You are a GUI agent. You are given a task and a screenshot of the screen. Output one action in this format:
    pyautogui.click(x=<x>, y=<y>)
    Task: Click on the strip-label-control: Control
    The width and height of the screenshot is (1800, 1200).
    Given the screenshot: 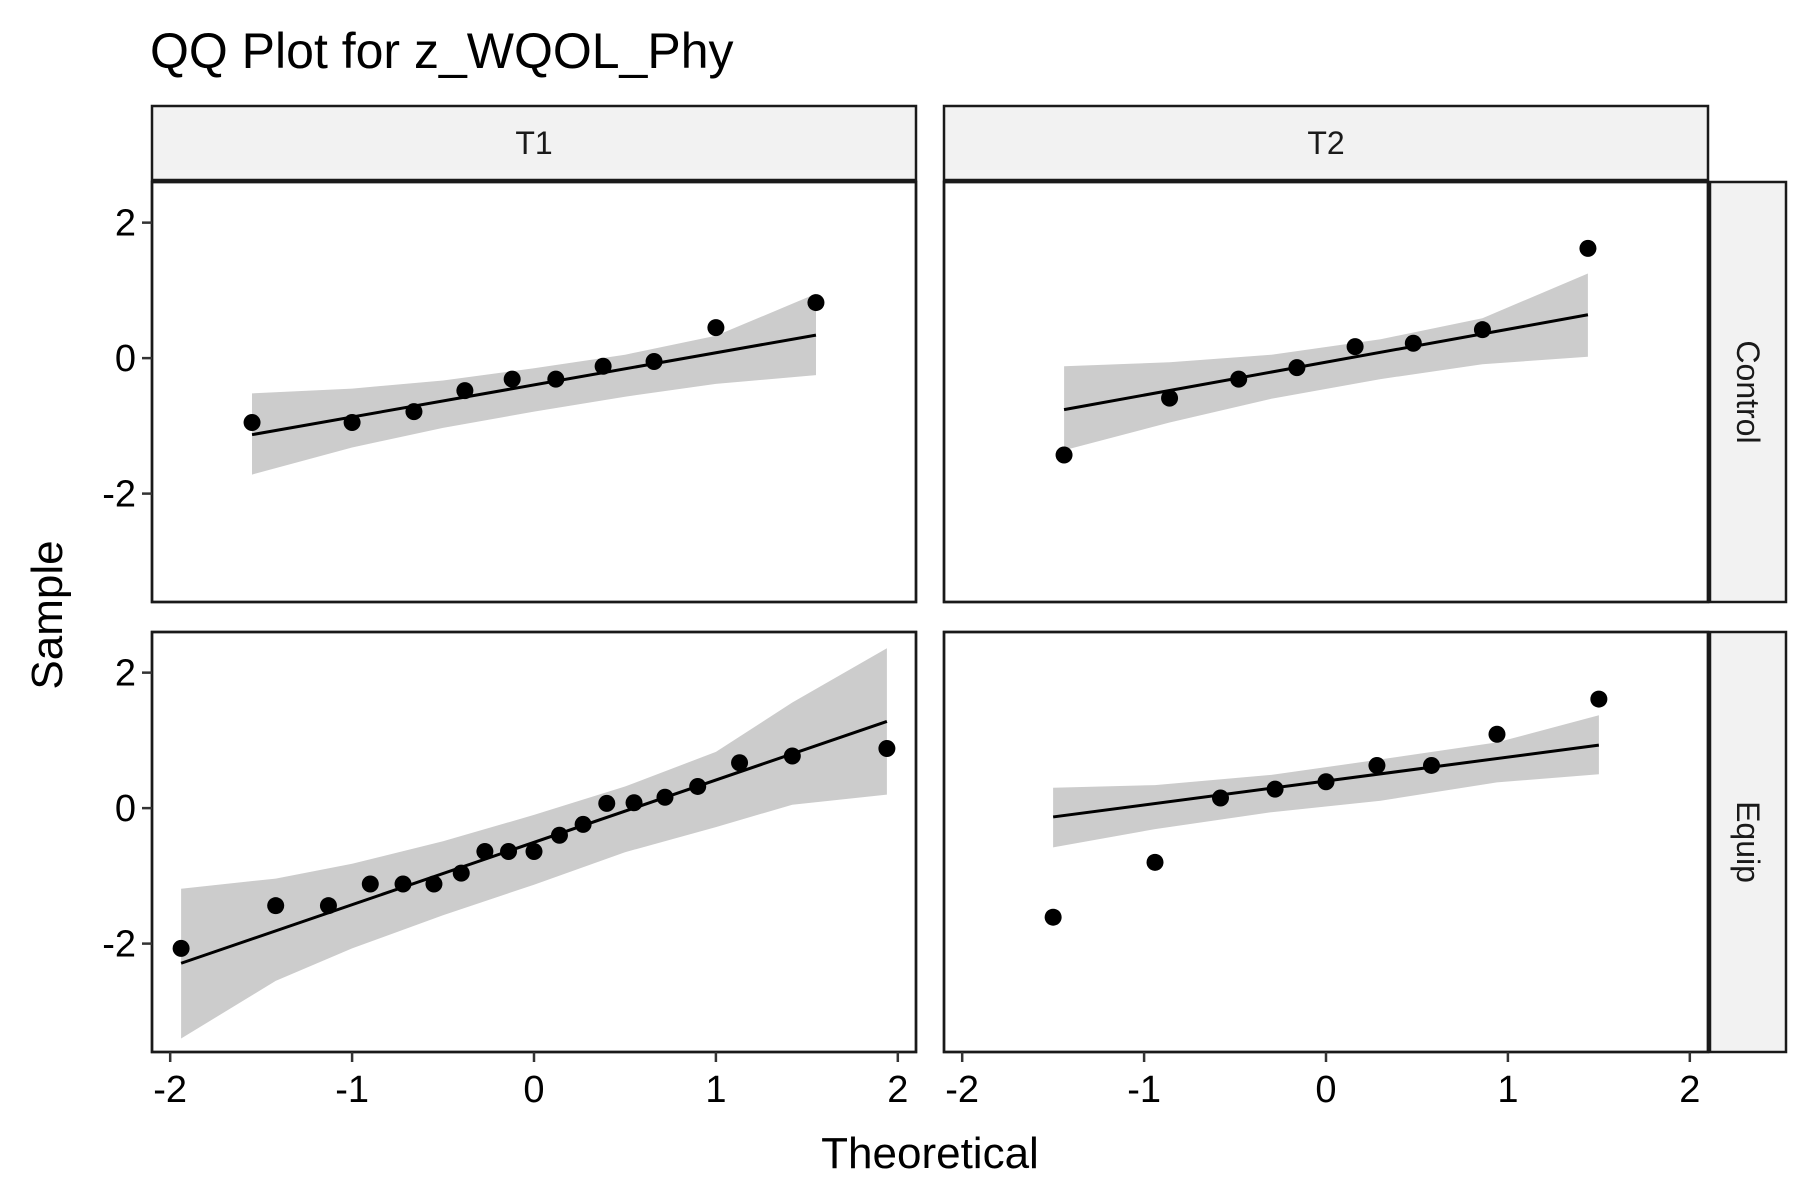 What is the action you would take?
    pyautogui.click(x=1748, y=391)
    